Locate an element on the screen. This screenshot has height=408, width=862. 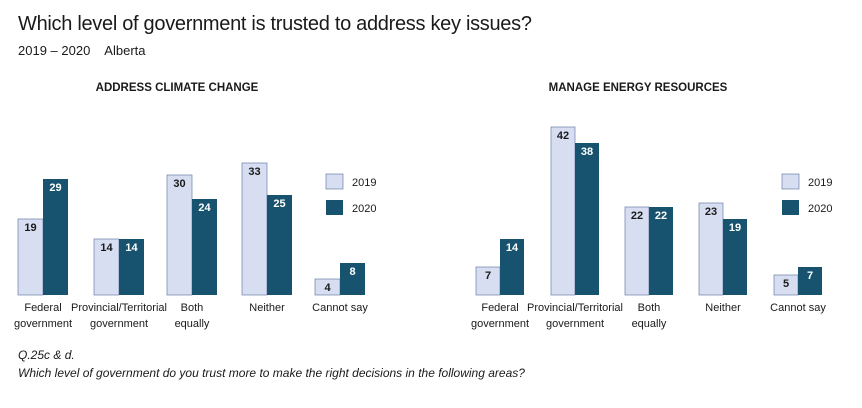
data-label-2019: 7 is located at coordinates (488, 276).